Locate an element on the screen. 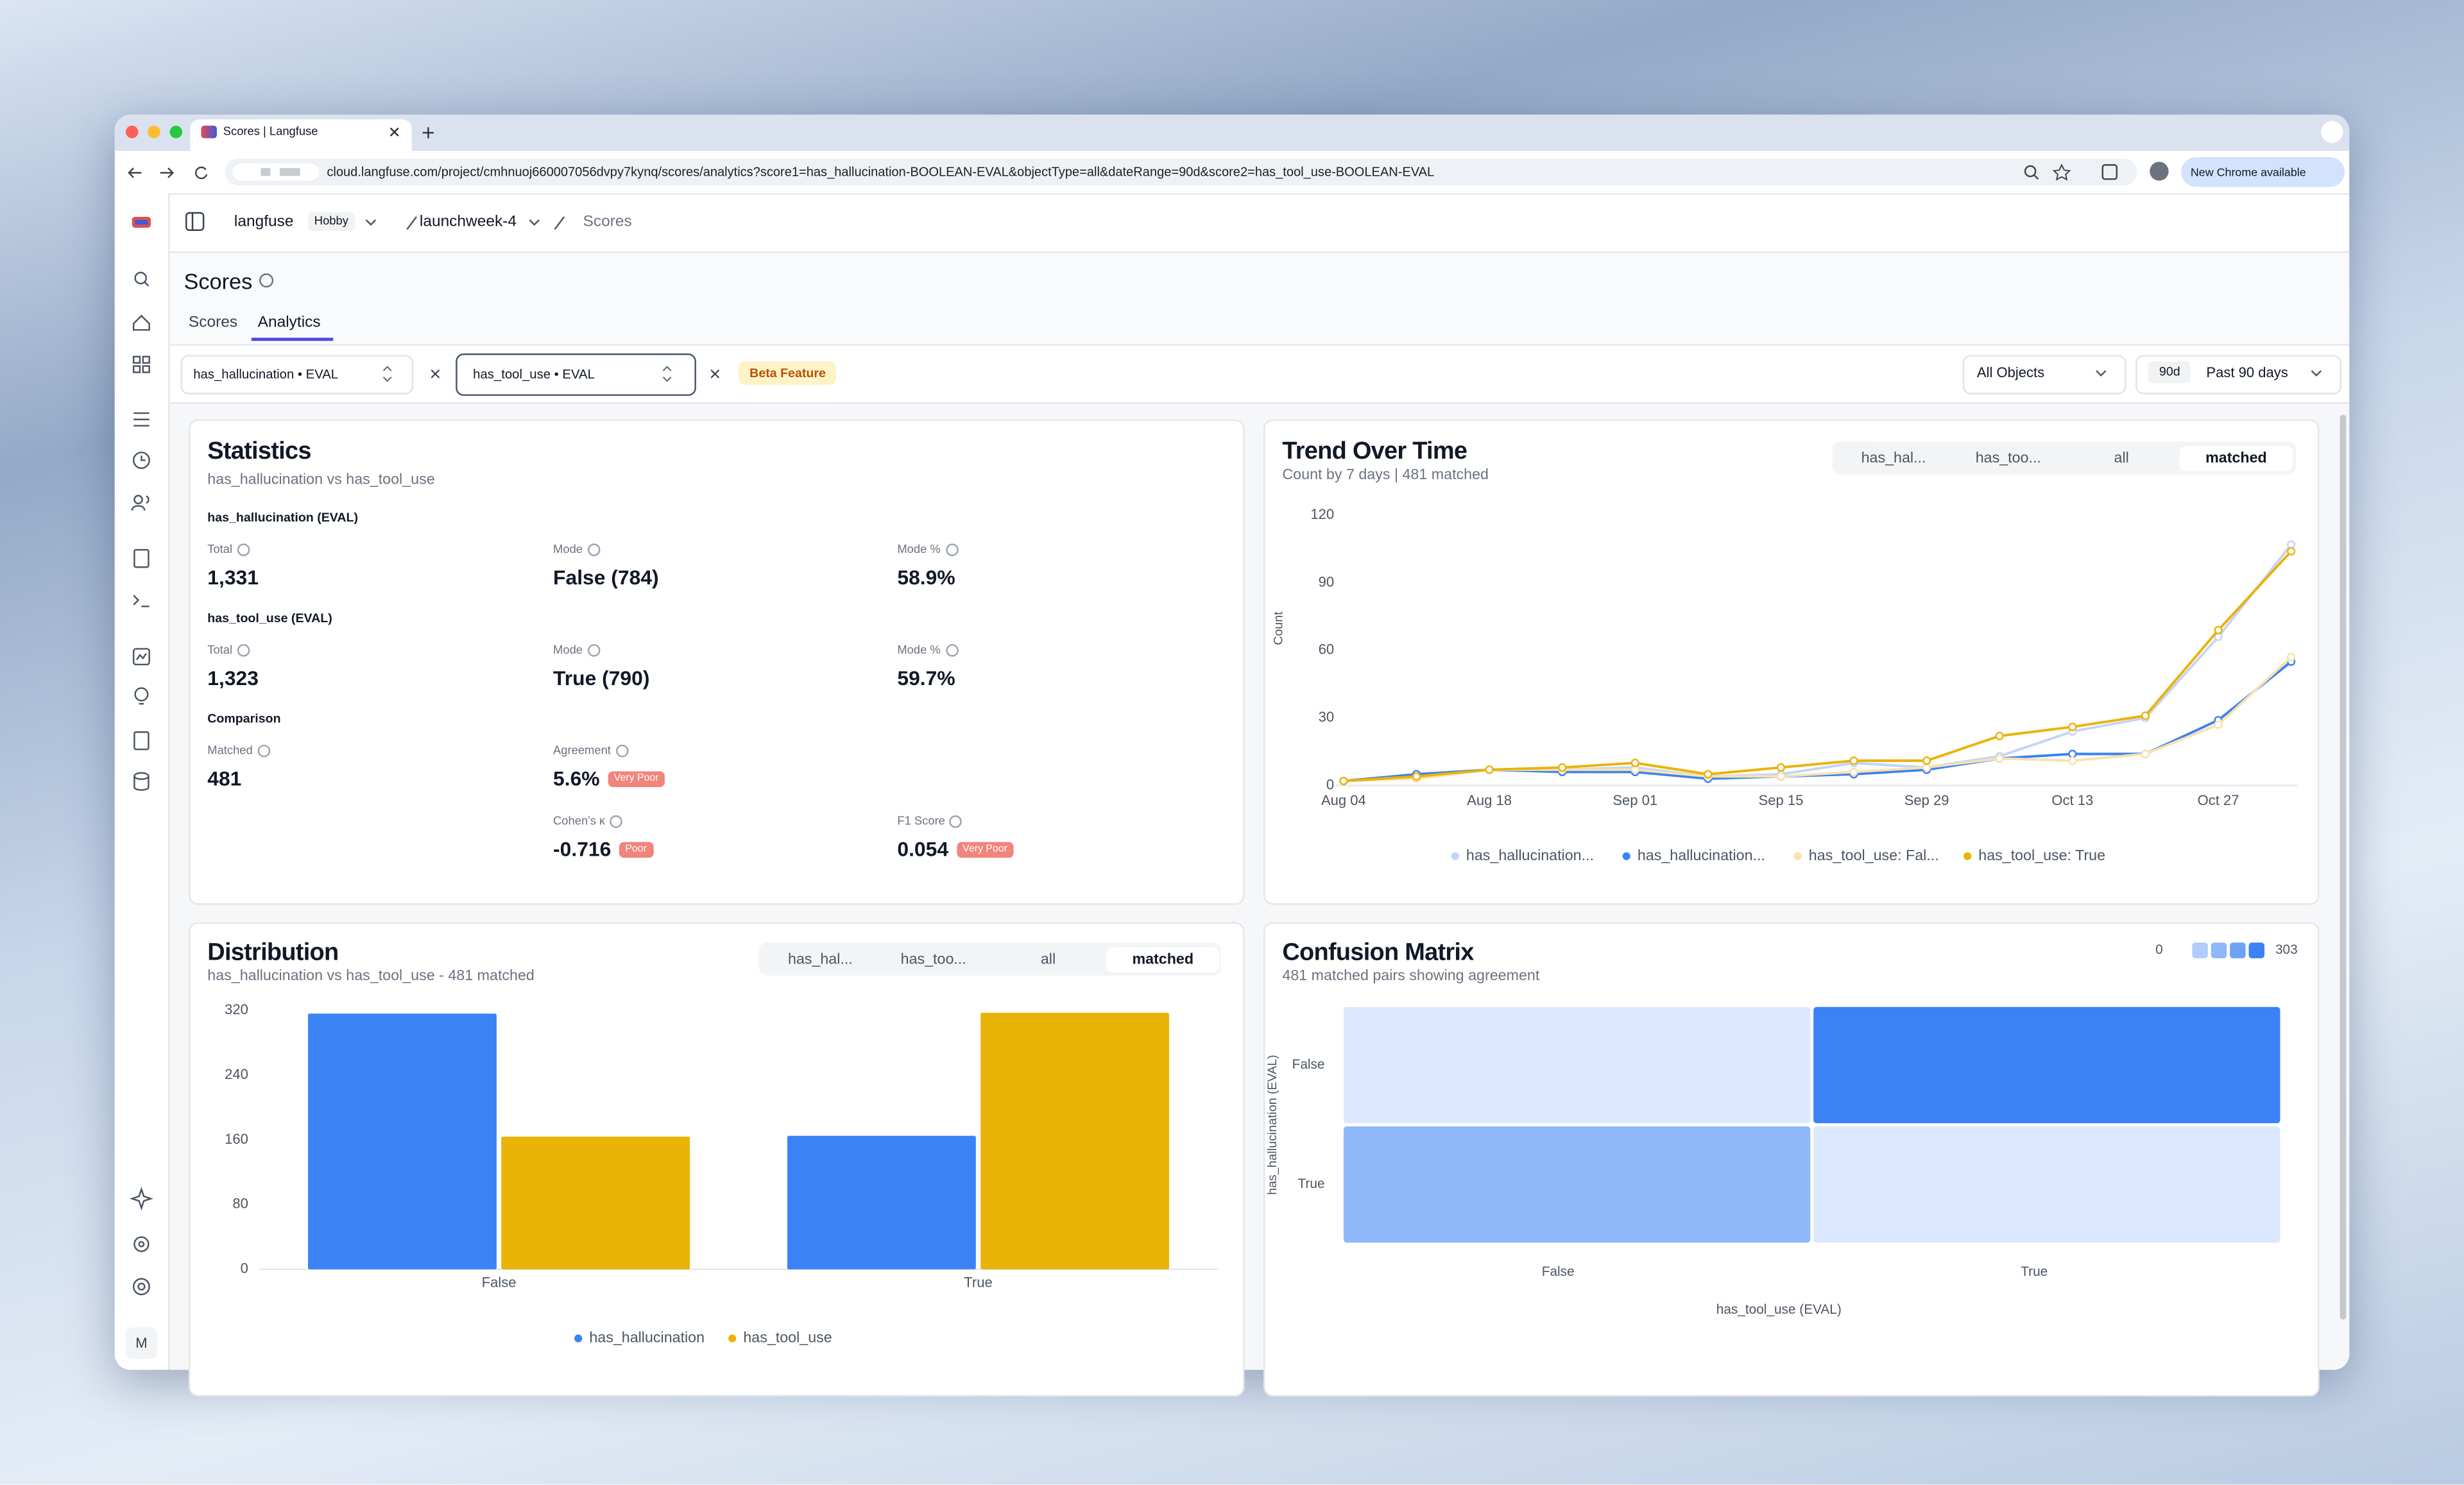 The width and height of the screenshot is (2464, 1485). object-select is located at coordinates (2044, 375).